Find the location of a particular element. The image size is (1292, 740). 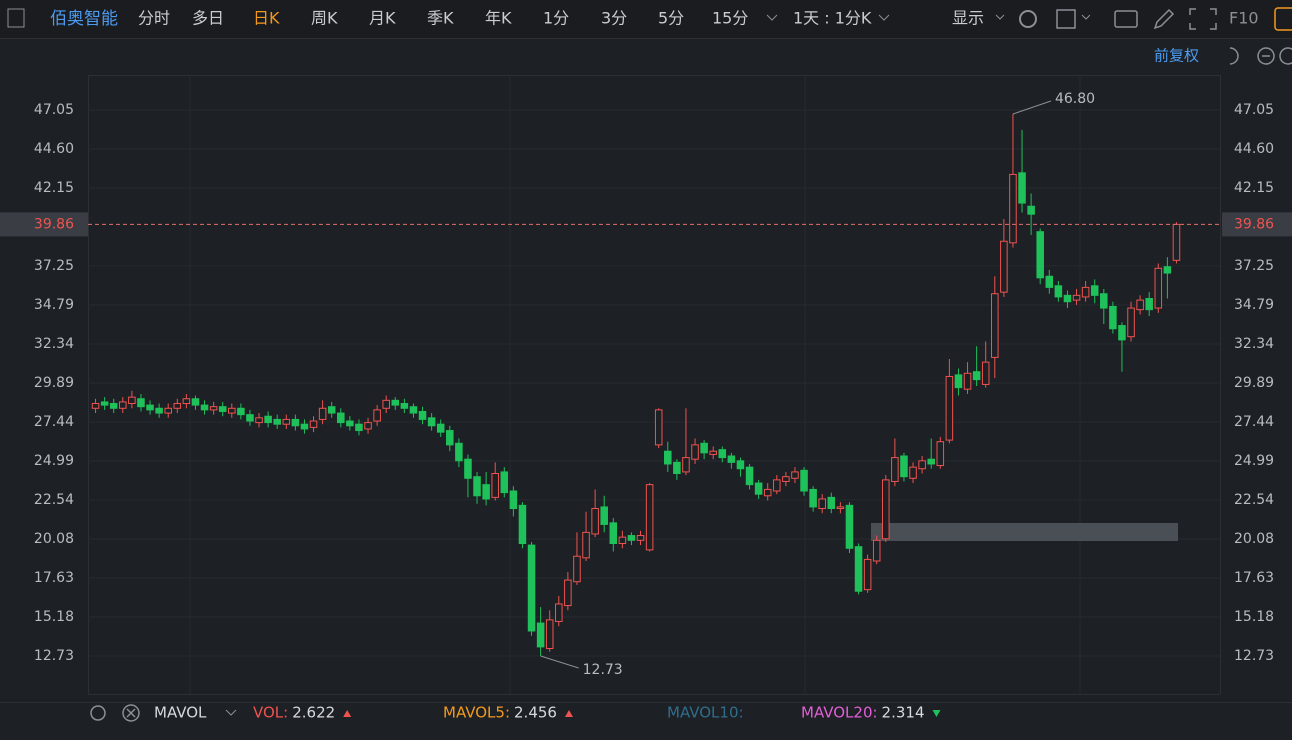

reset-icon is located at coordinates (1234, 56).